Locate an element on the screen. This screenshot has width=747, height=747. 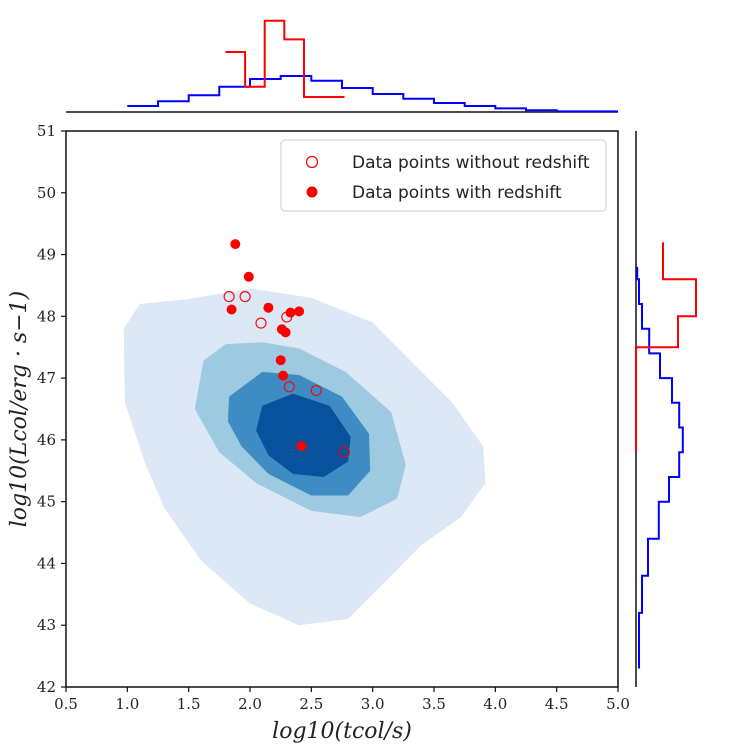
x-tick-label: 2.5 is located at coordinates (311, 704).